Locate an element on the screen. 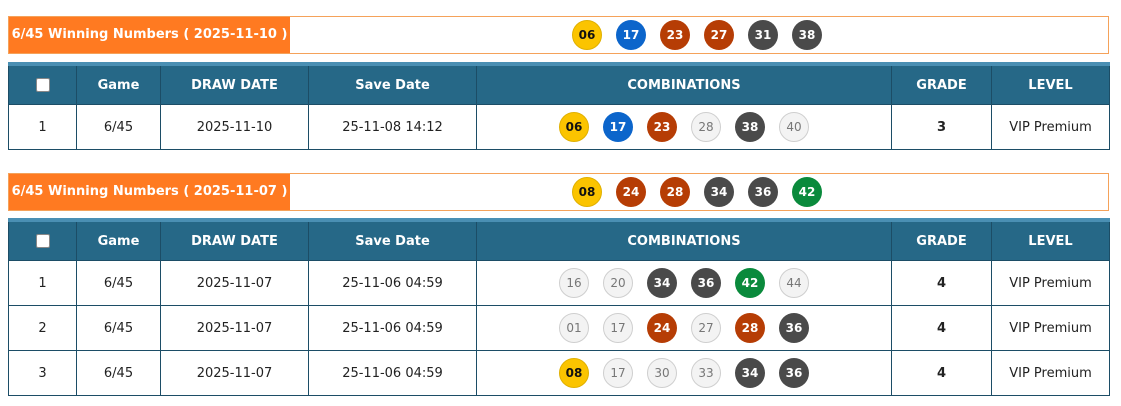  cell-grade: 3 is located at coordinates (941, 127).